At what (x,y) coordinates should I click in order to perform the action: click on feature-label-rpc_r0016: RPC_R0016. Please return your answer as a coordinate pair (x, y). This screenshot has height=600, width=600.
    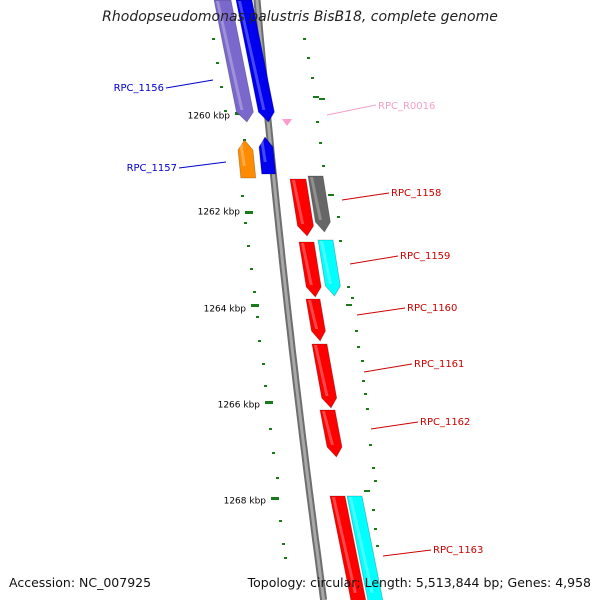
    Looking at the image, I should click on (406, 106).